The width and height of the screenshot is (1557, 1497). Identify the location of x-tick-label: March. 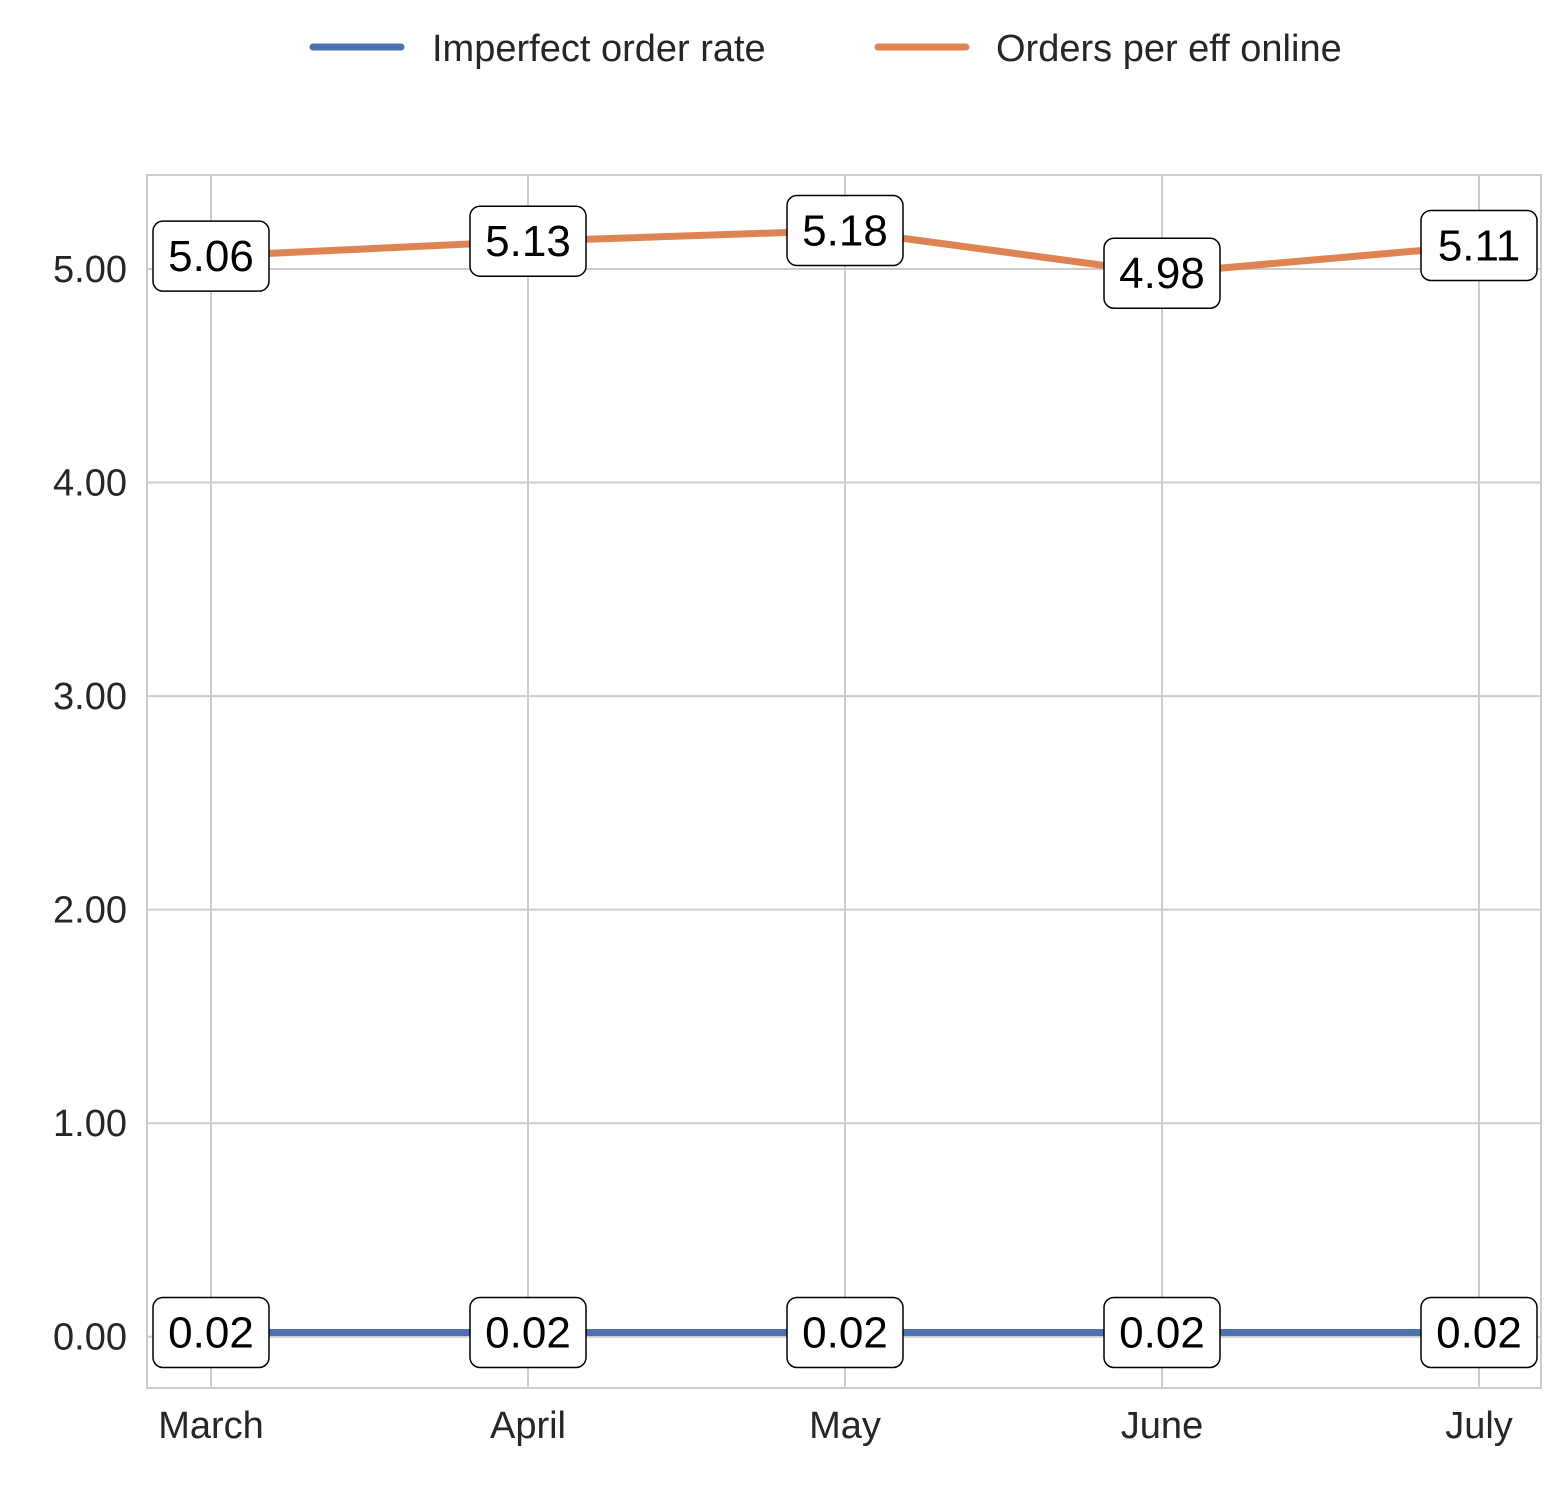
(211, 1426).